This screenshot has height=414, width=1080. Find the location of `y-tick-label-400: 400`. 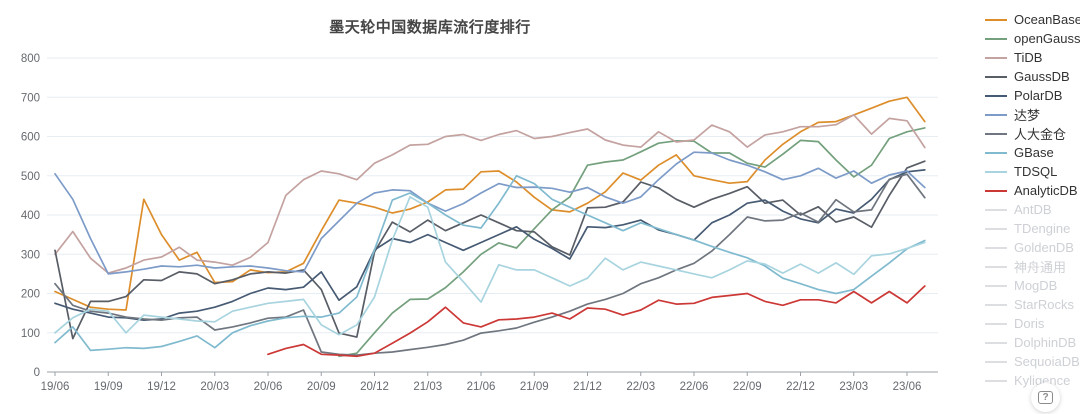

y-tick-label-400: 400 is located at coordinates (30, 216).